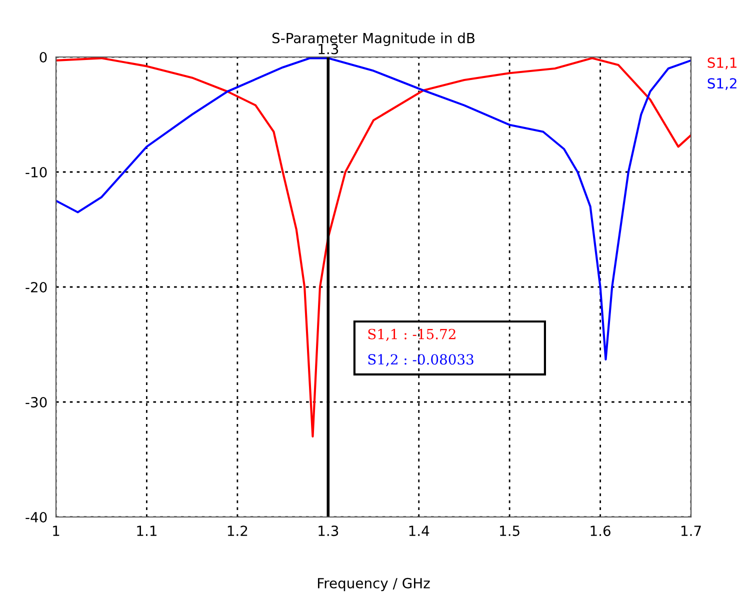 The width and height of the screenshot is (748, 598). I want to click on x-tick-label: 1.3, so click(328, 531).